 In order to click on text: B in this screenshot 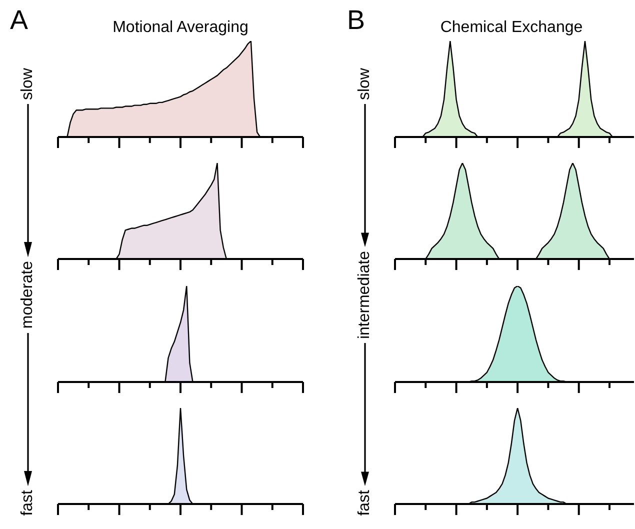, I will do `click(356, 20)`.